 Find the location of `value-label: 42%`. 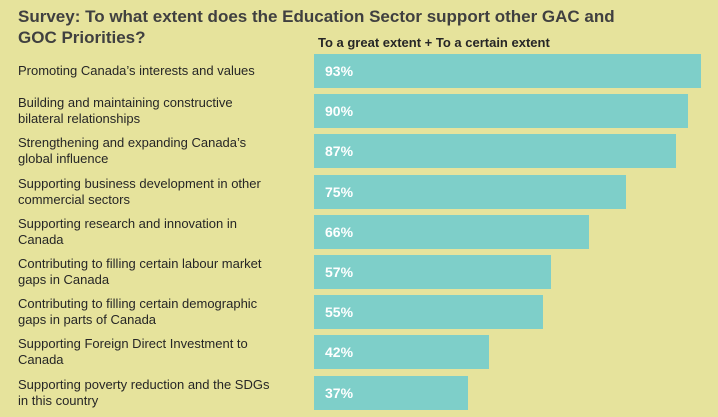

value-label: 42% is located at coordinates (339, 352).